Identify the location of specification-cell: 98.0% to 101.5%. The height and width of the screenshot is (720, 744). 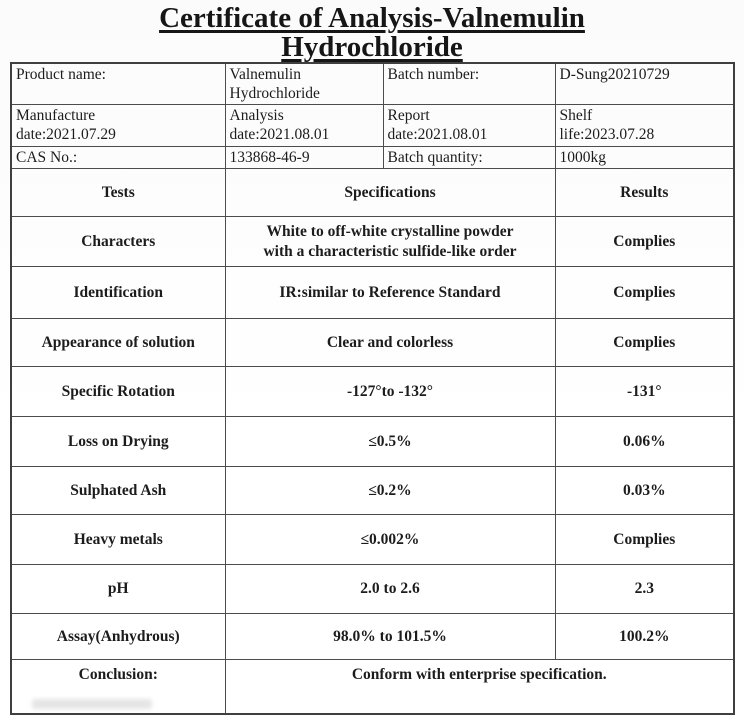
(390, 636).